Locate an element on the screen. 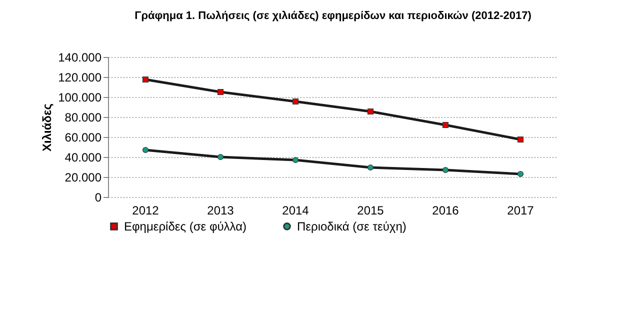 The width and height of the screenshot is (617, 309). x-tick-label: 2016 is located at coordinates (446, 211).